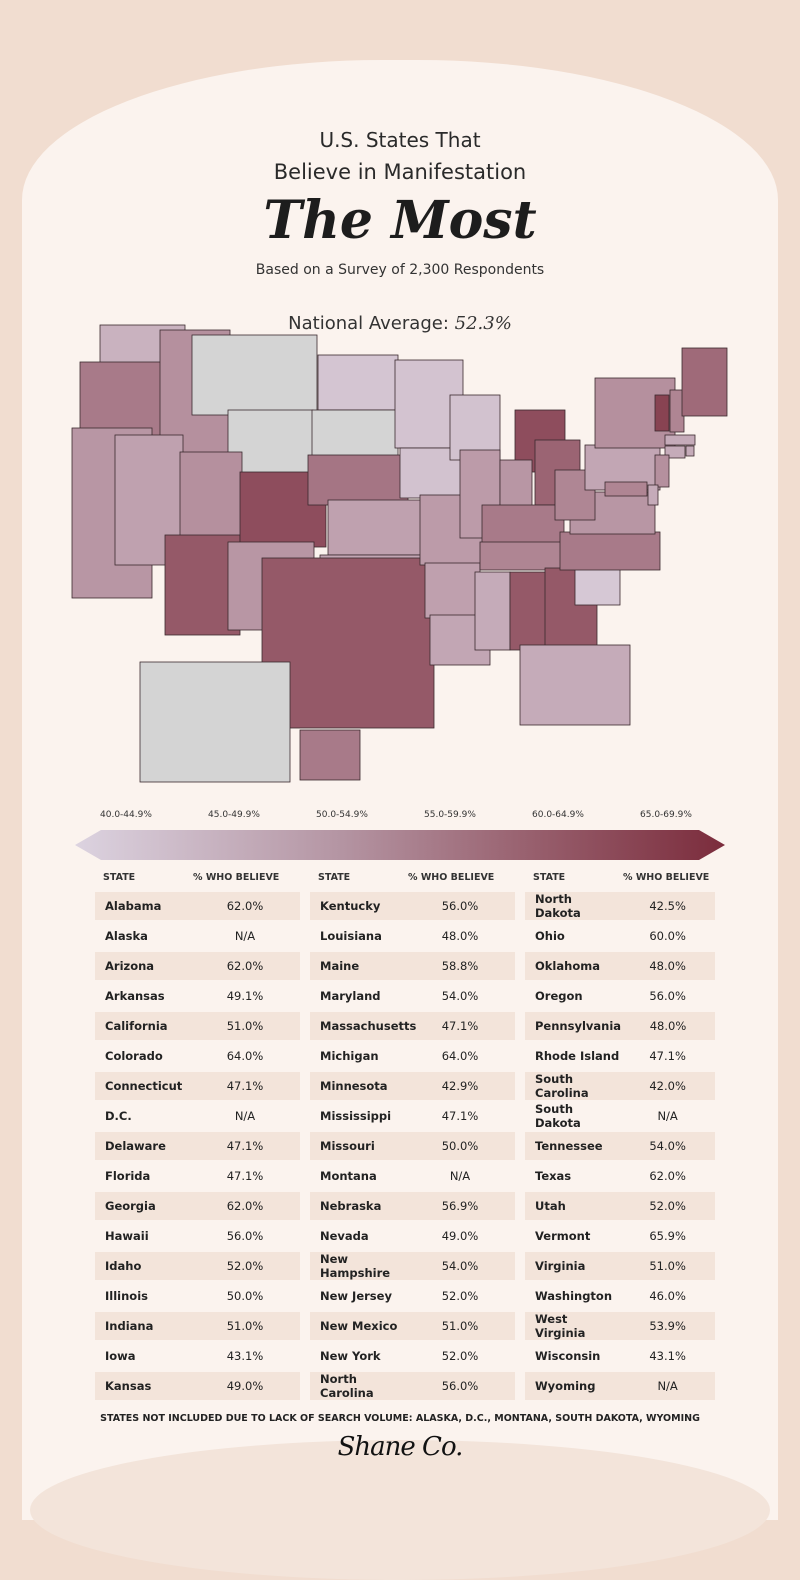 This screenshot has width=800, height=1580. I want to click on state-value: 65.9%, so click(667, 1236).